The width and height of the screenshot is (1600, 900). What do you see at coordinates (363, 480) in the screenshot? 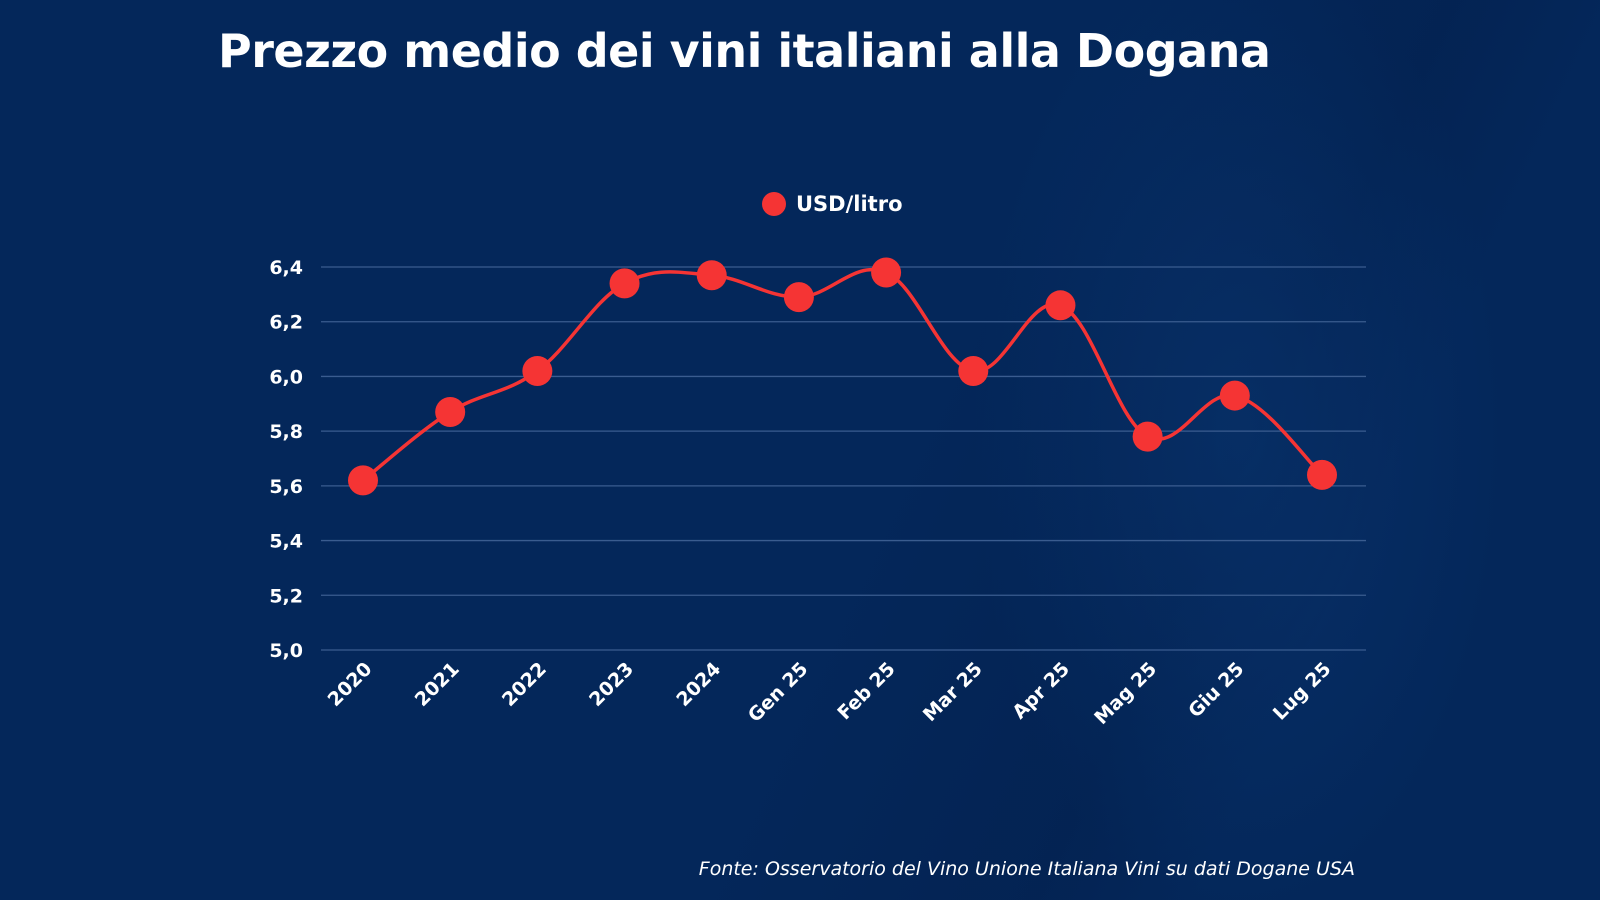
I see `data-point-2020` at bounding box center [363, 480].